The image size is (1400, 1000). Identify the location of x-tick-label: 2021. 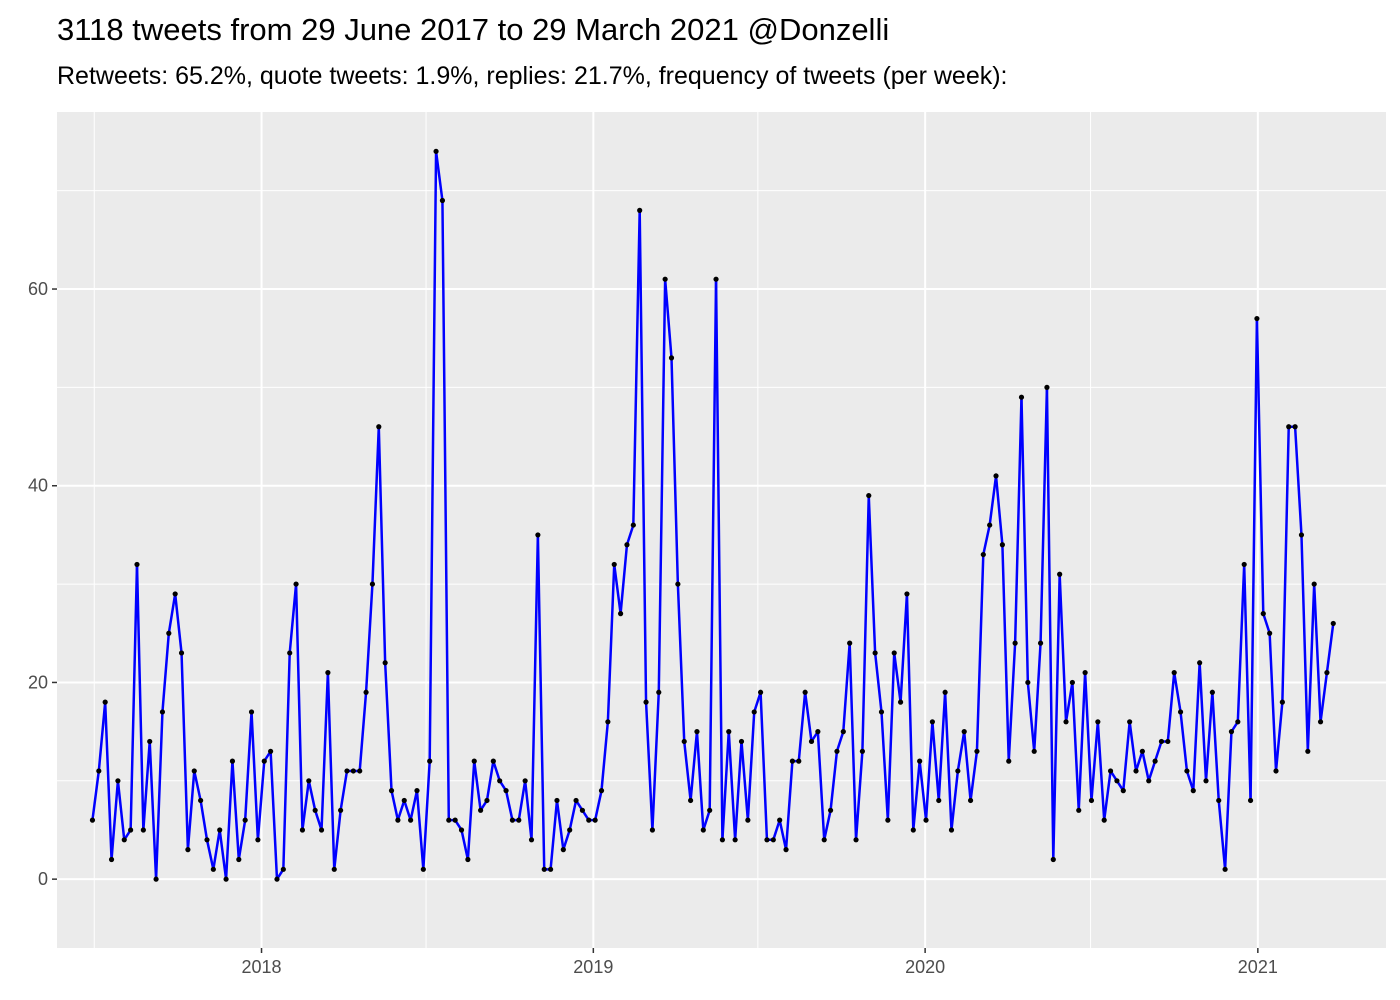
(1258, 967).